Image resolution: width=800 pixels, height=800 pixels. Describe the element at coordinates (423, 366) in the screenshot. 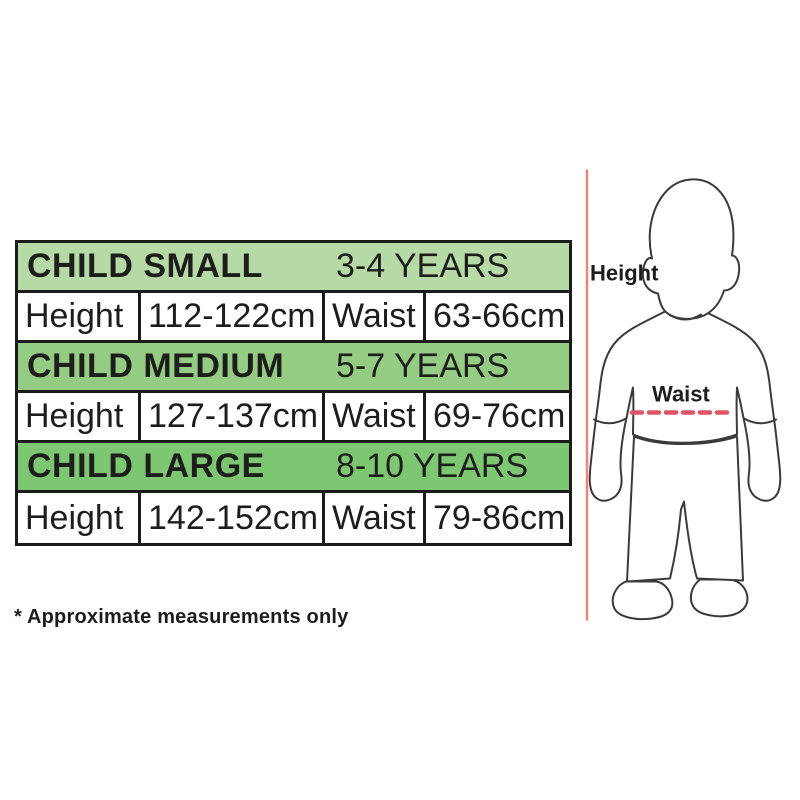

I see `age-range: 5-7 YEARS` at that location.